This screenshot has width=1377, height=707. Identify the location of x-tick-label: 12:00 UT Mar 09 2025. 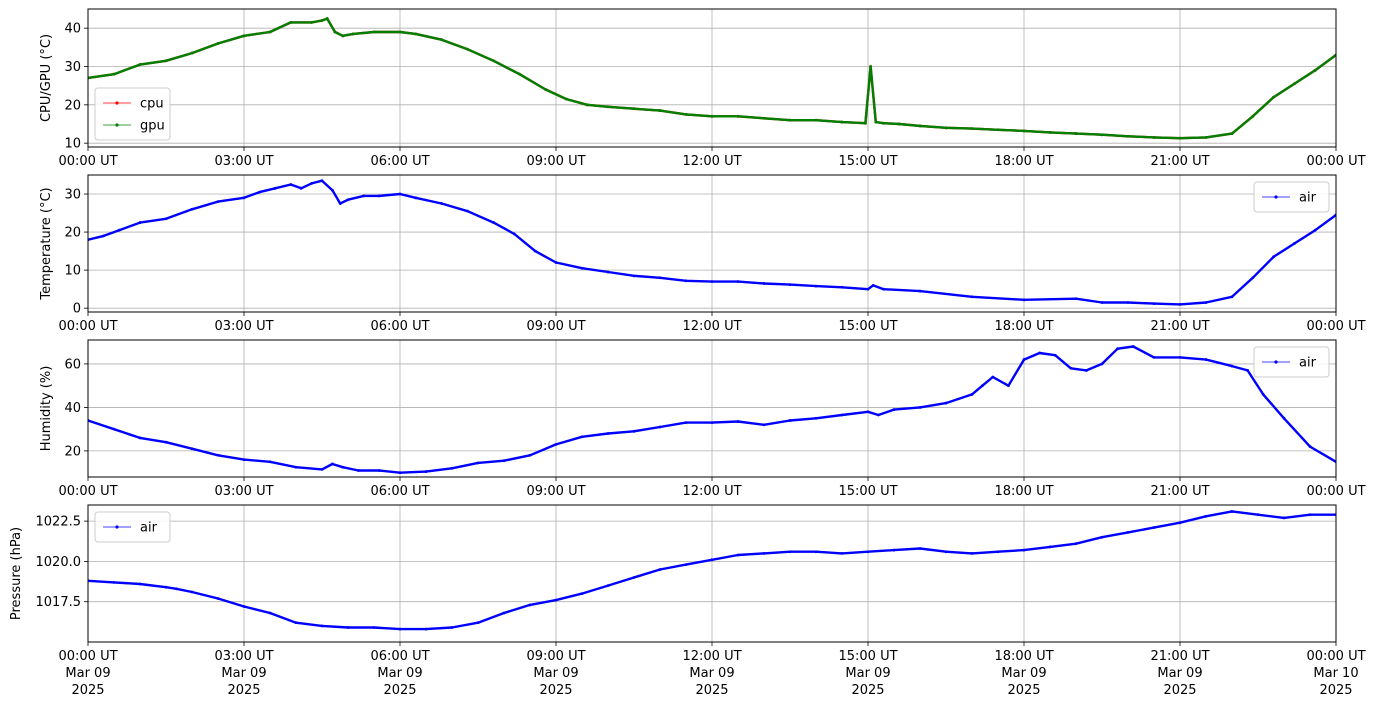
(711, 673).